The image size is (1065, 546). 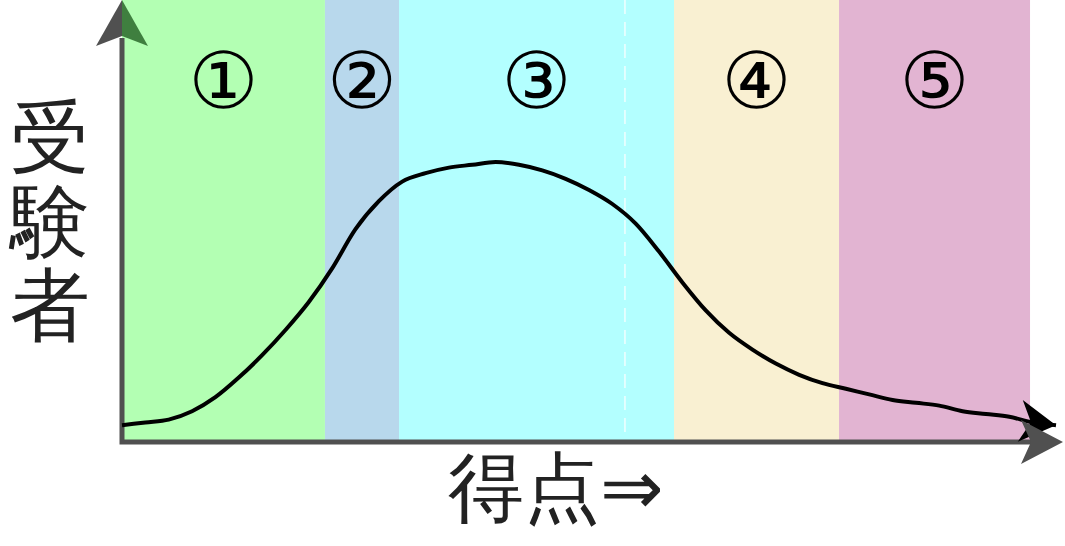 I want to click on x-axis-title: 得点⇒, so click(x=556, y=487).